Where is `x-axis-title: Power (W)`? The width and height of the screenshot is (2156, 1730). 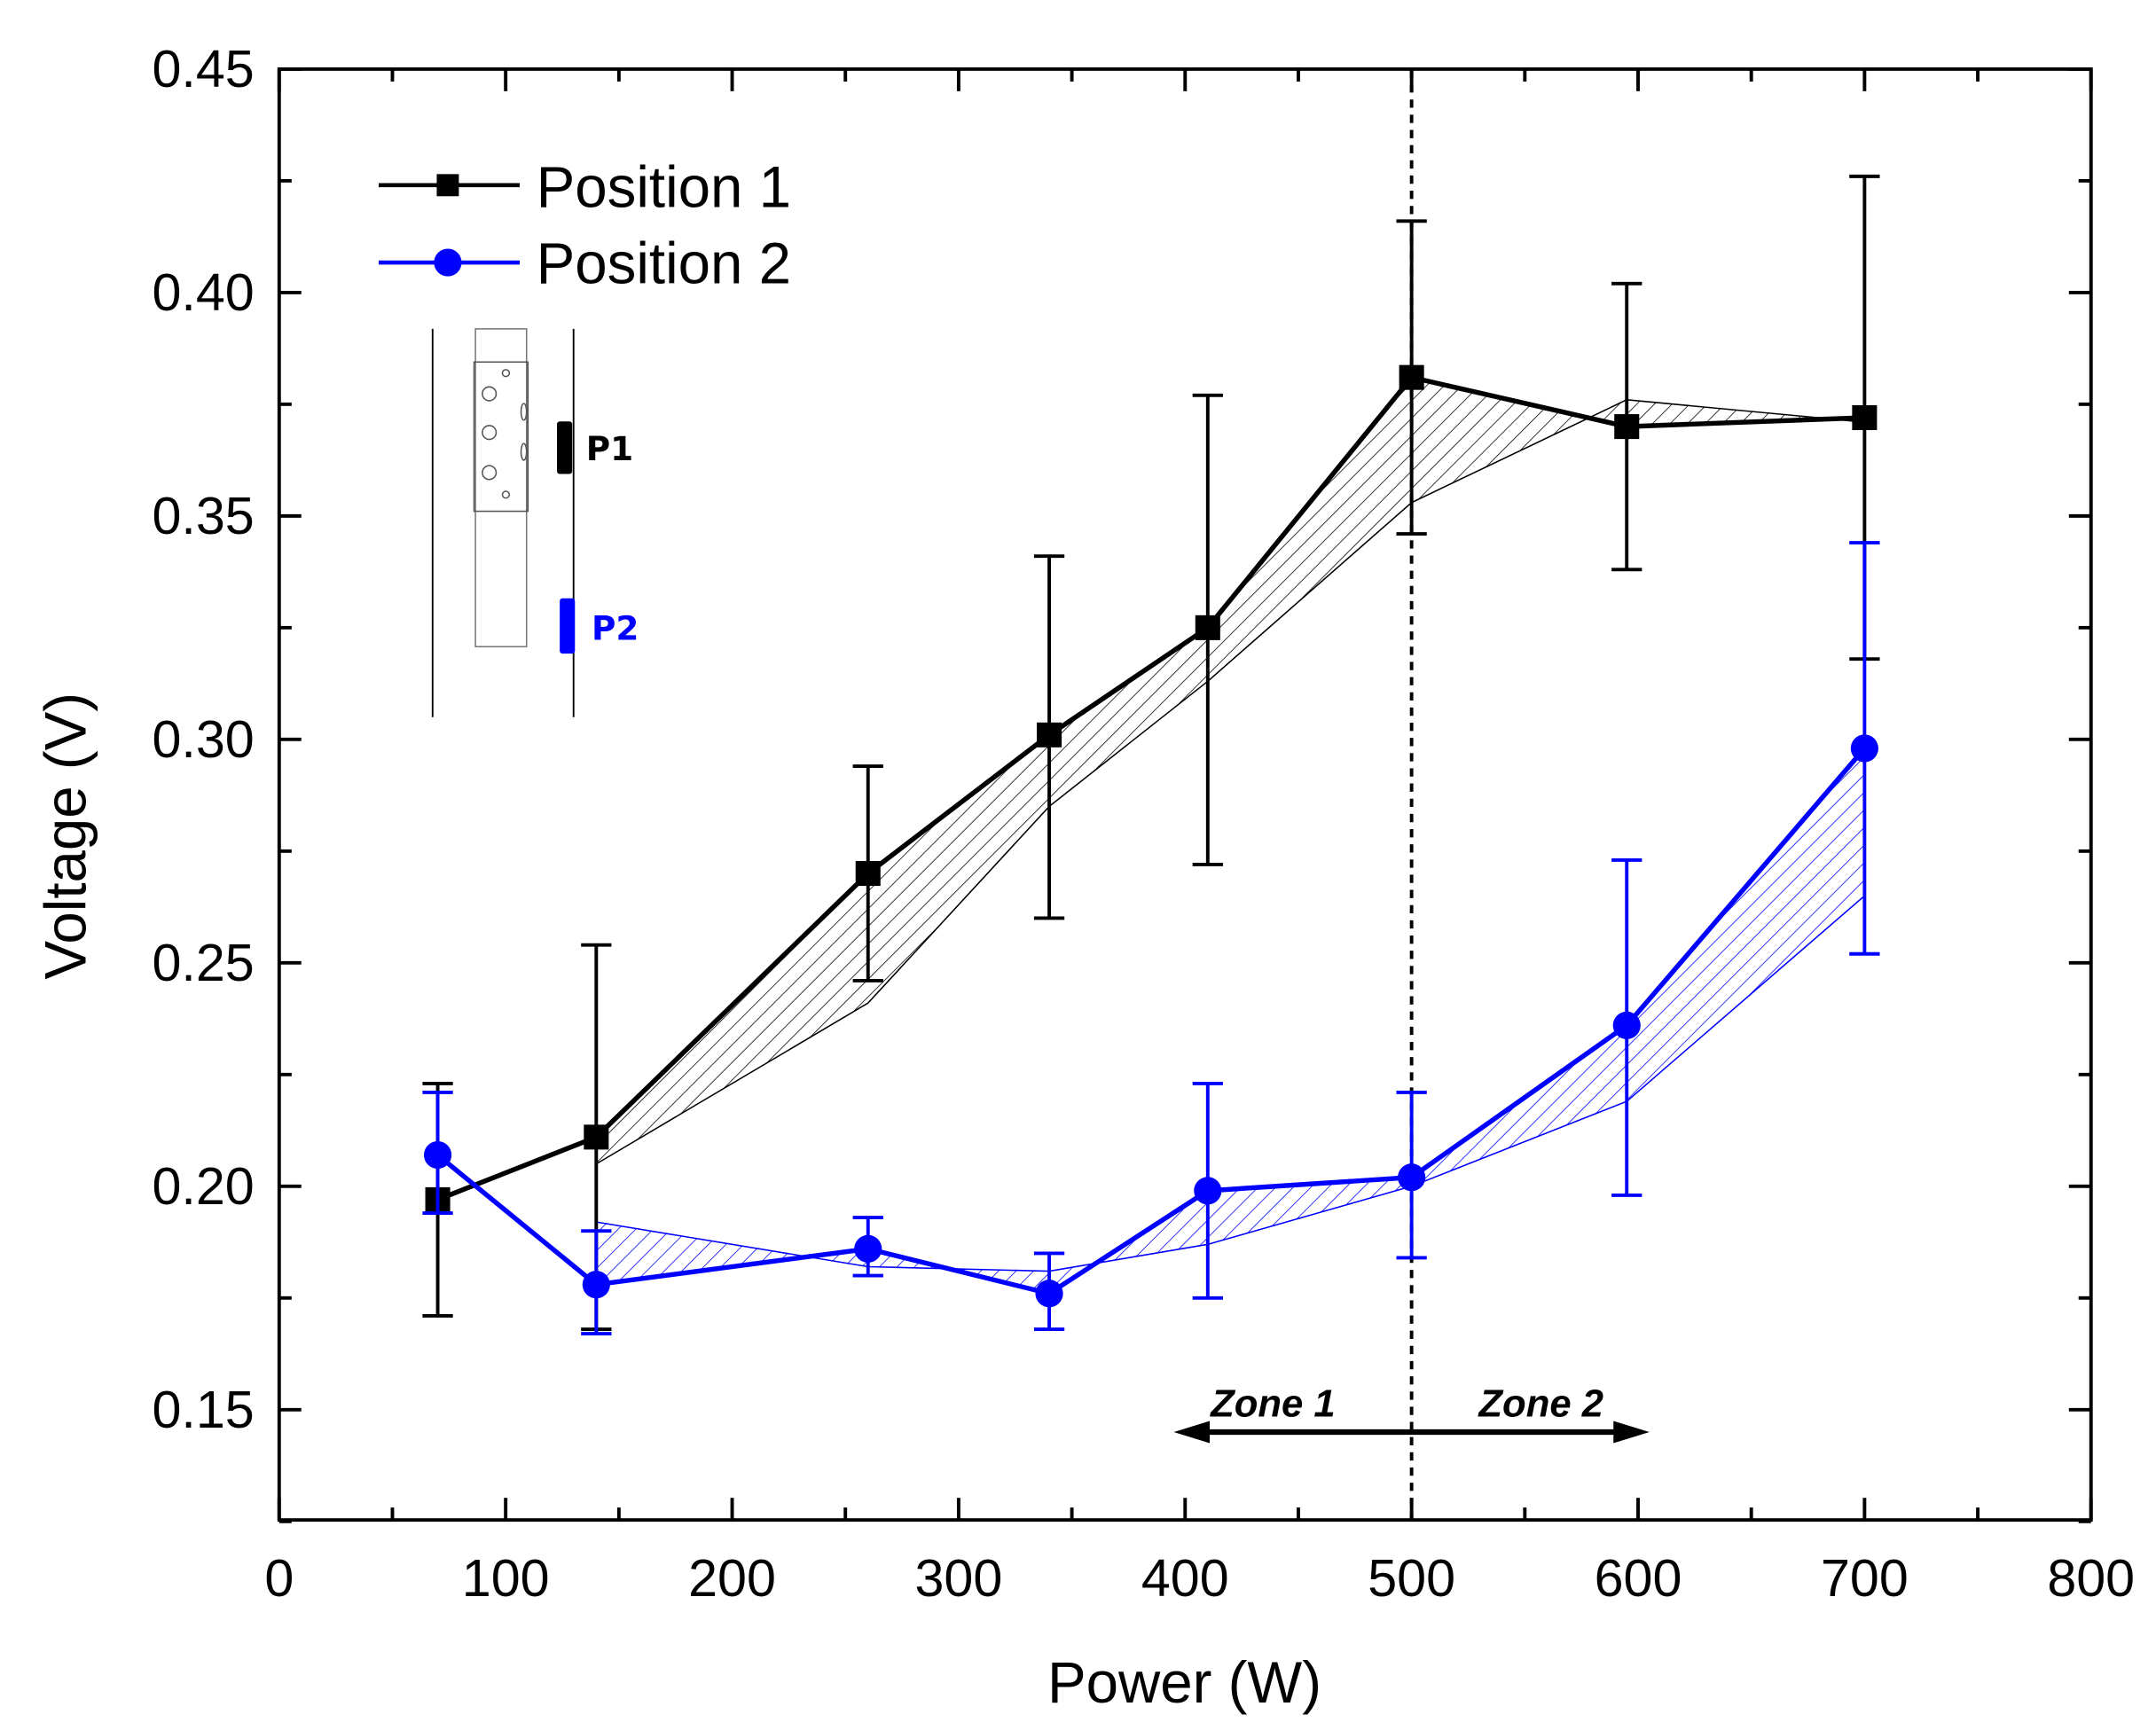 x-axis-title: Power (W) is located at coordinates (1184, 1682).